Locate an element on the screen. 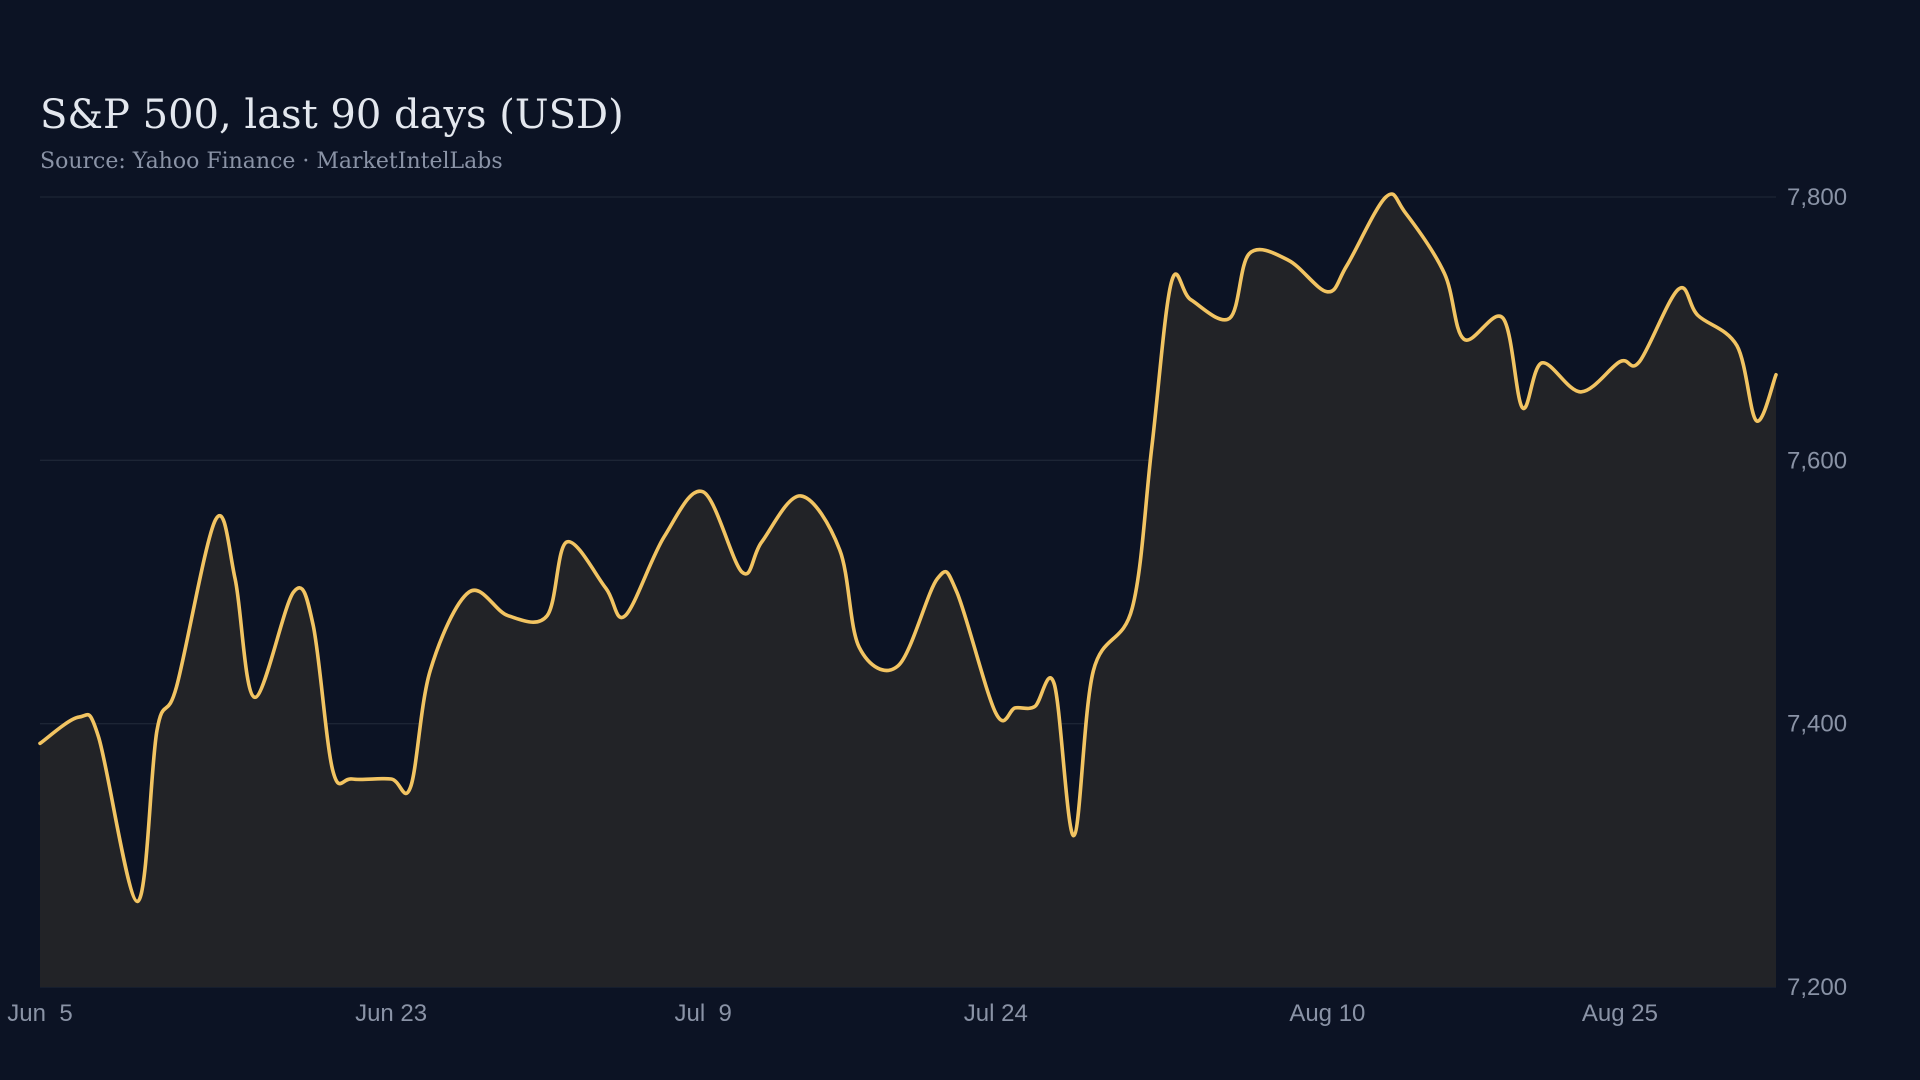  chart-title: S&P 500, last 90 days (USD) is located at coordinates (332, 115).